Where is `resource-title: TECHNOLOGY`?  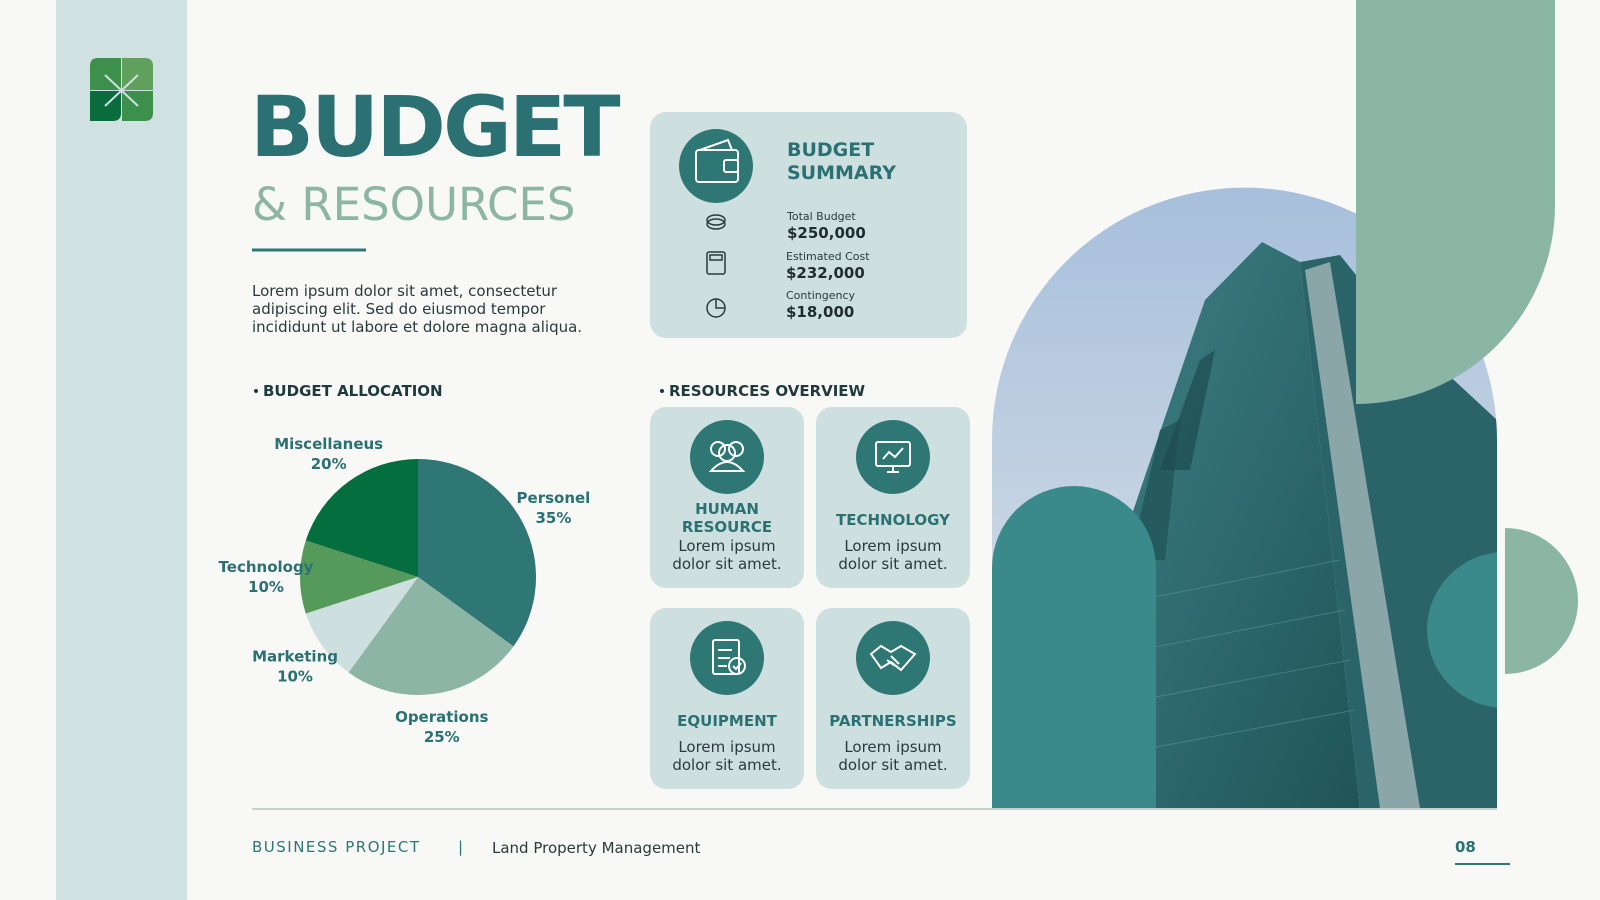
resource-title: TECHNOLOGY is located at coordinates (893, 520).